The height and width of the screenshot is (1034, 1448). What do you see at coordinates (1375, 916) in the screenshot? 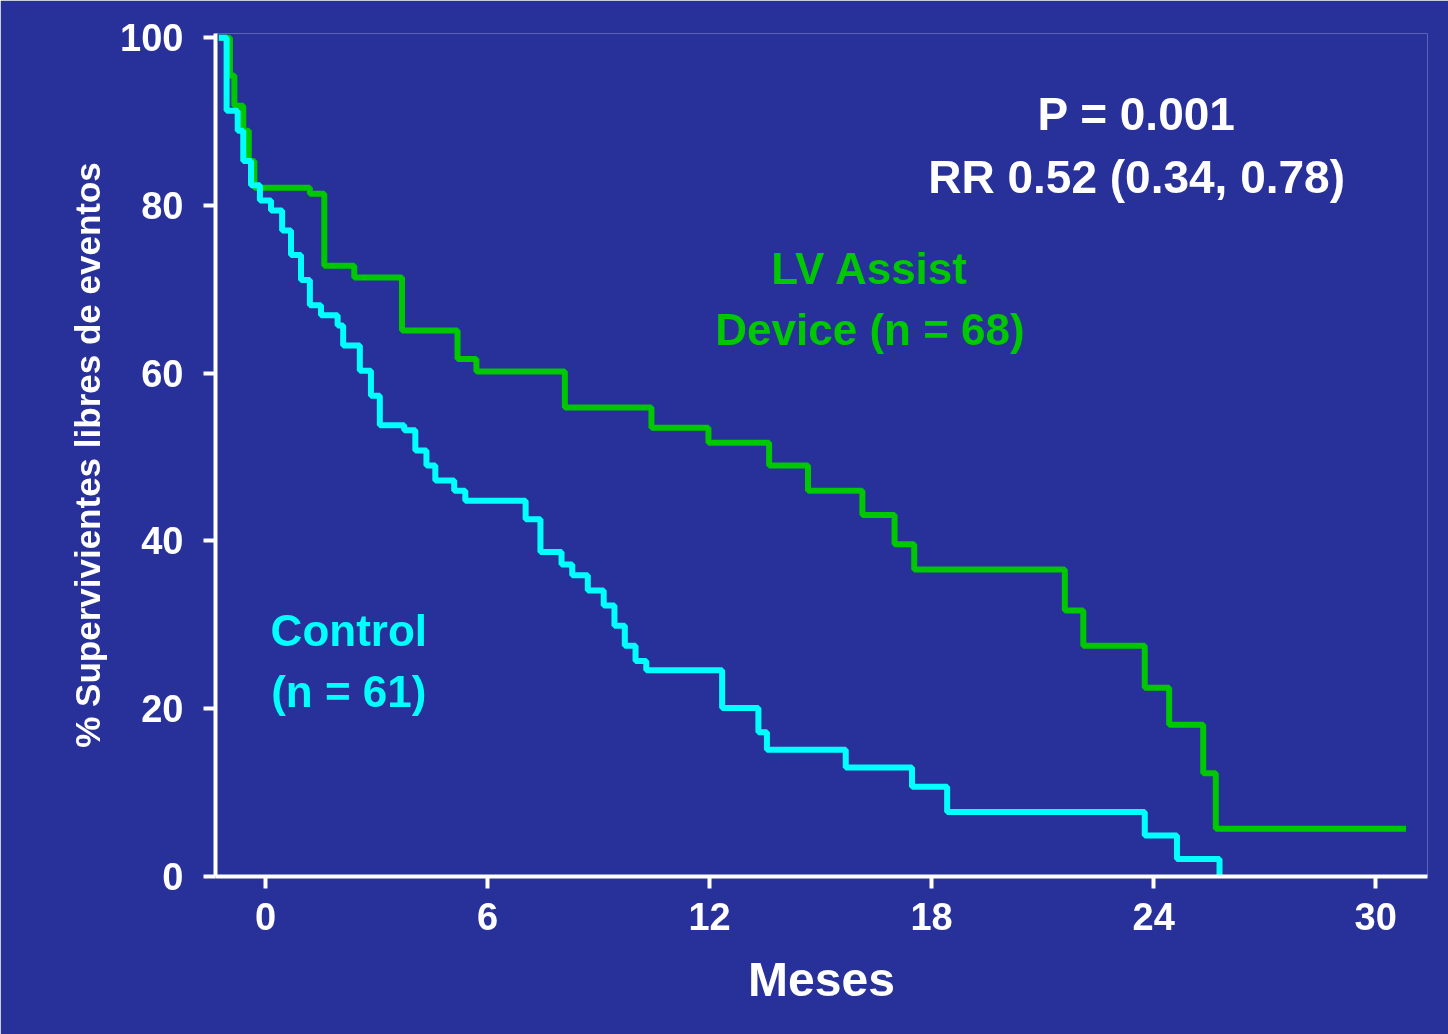
I see `x-tick-label: 30` at bounding box center [1375, 916].